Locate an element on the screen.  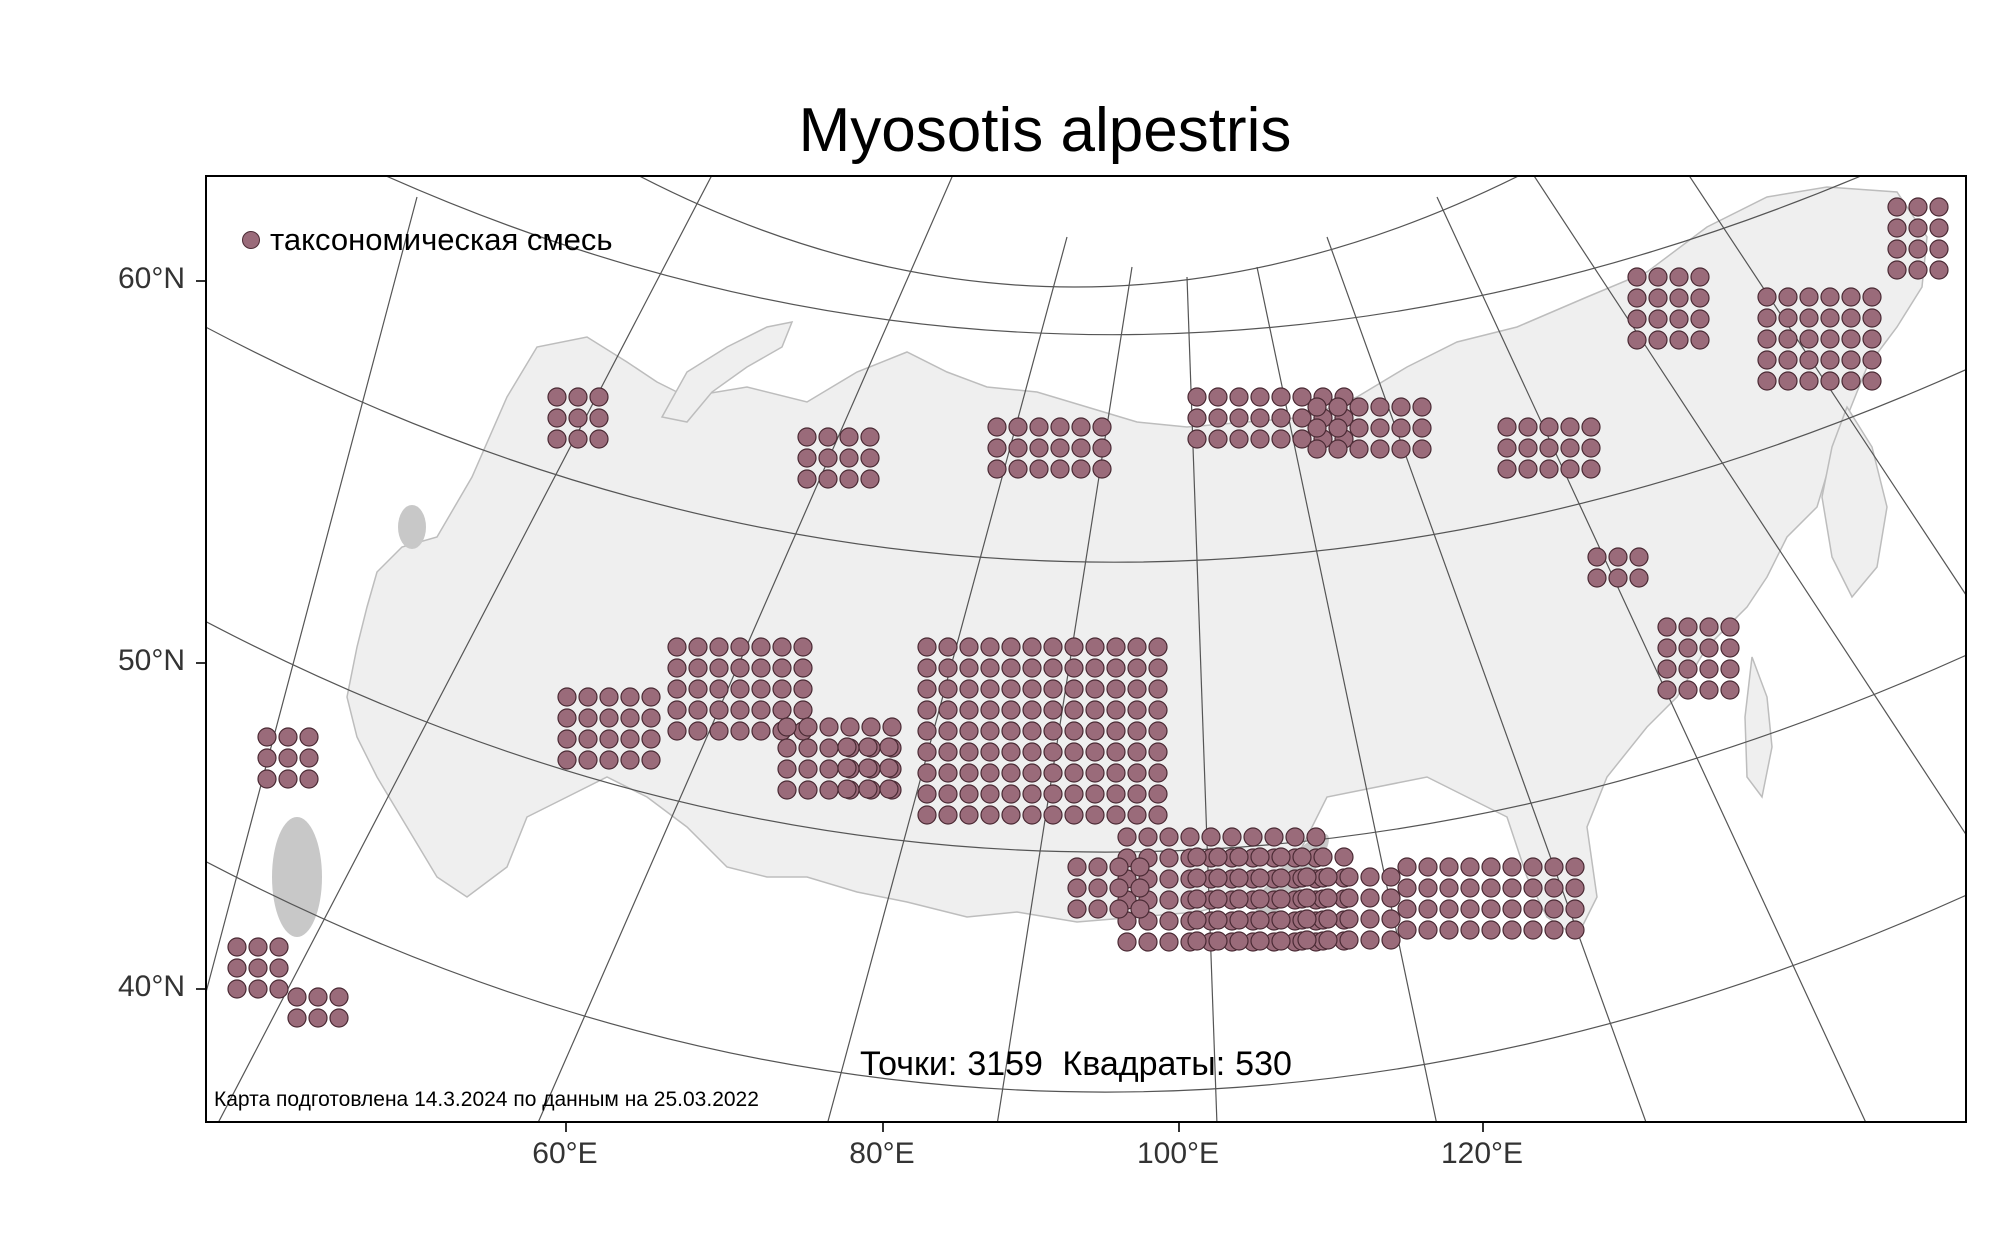
legend-marker is located at coordinates (251, 240).